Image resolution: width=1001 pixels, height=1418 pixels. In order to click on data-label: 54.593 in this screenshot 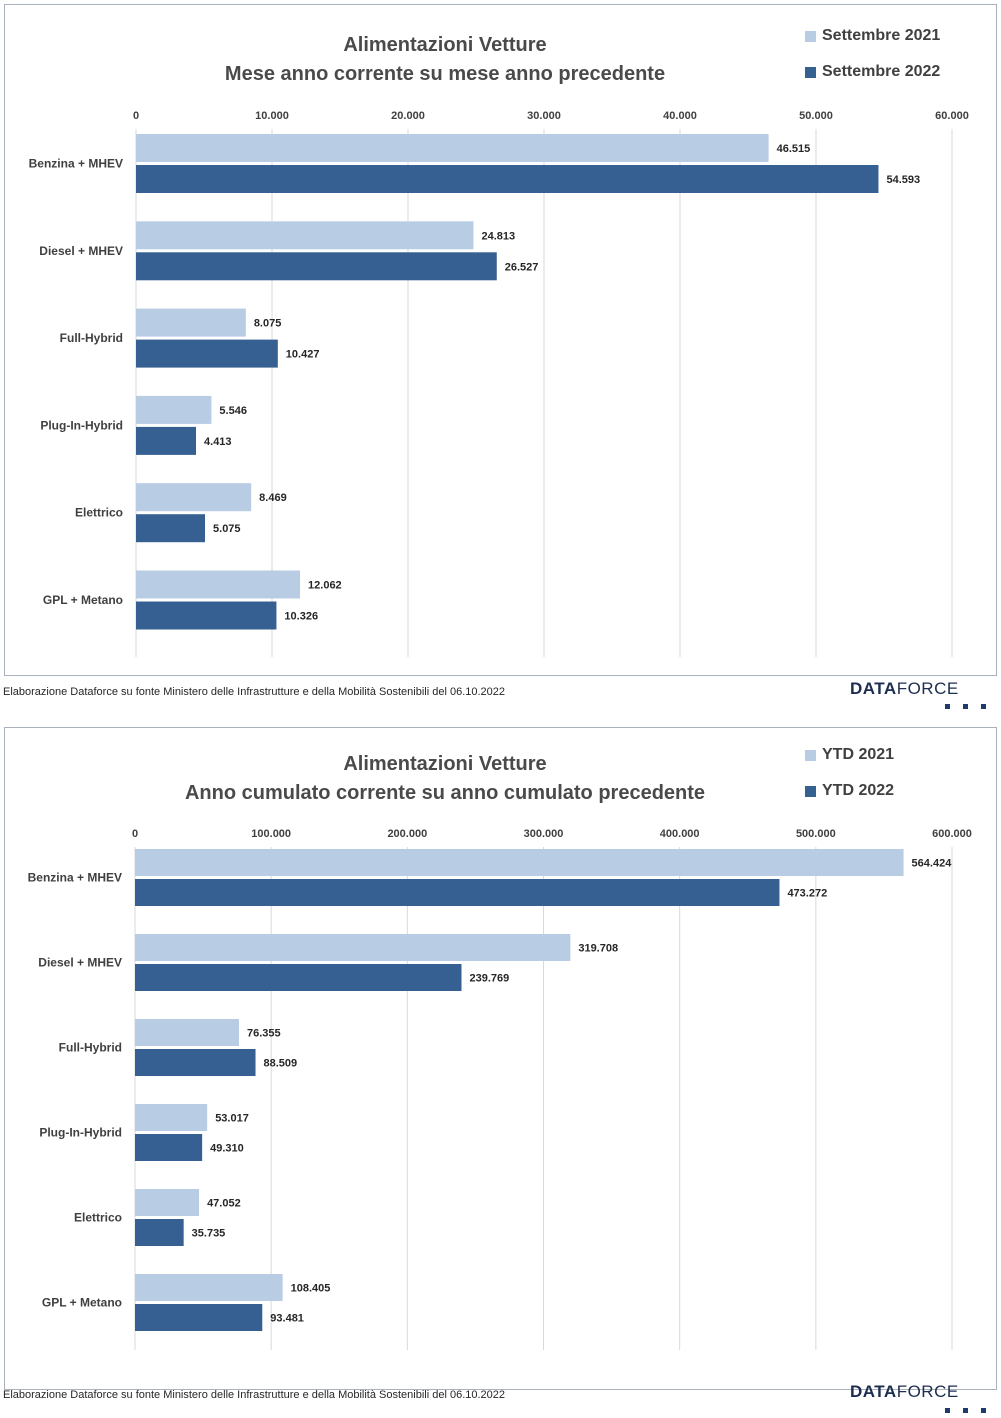, I will do `click(903, 180)`.